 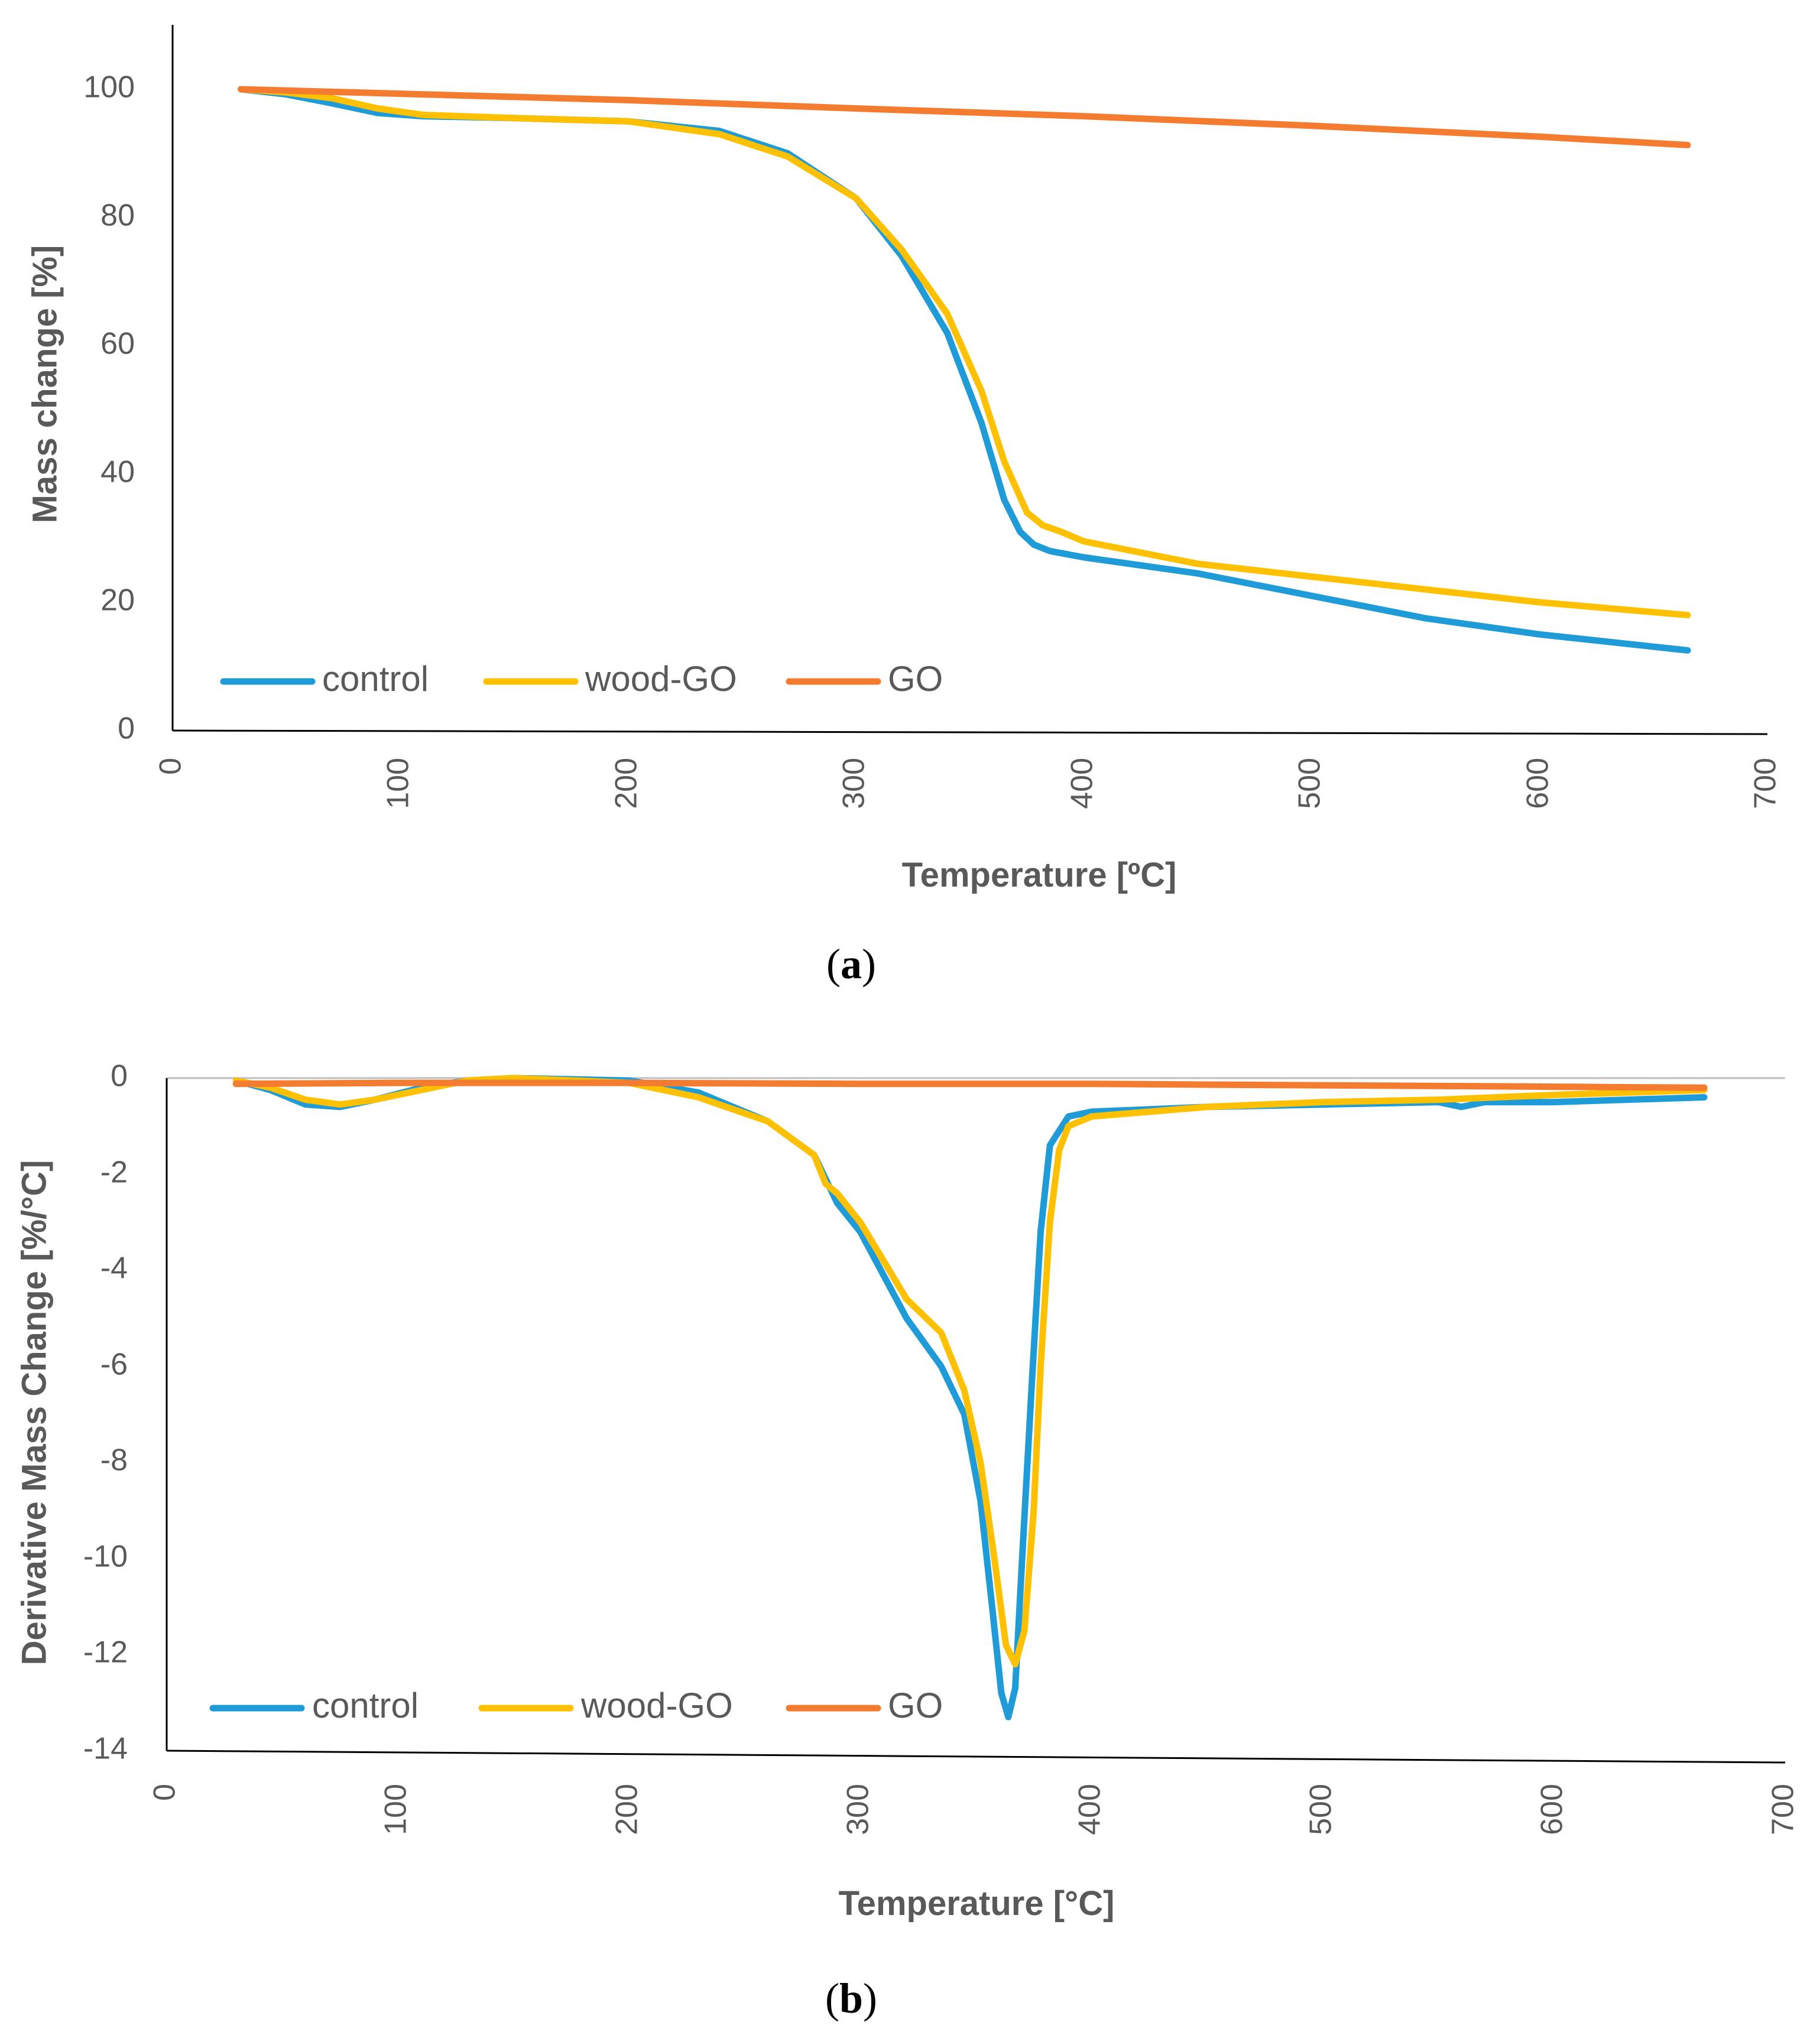 I want to click on chart-a-y-tick: 60, so click(x=117, y=344).